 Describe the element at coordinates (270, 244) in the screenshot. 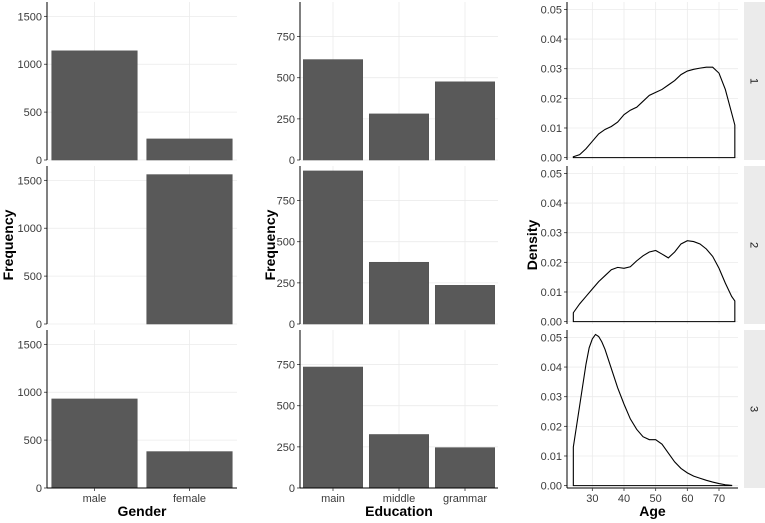

I see `education-y-axis-title: Frequency` at that location.